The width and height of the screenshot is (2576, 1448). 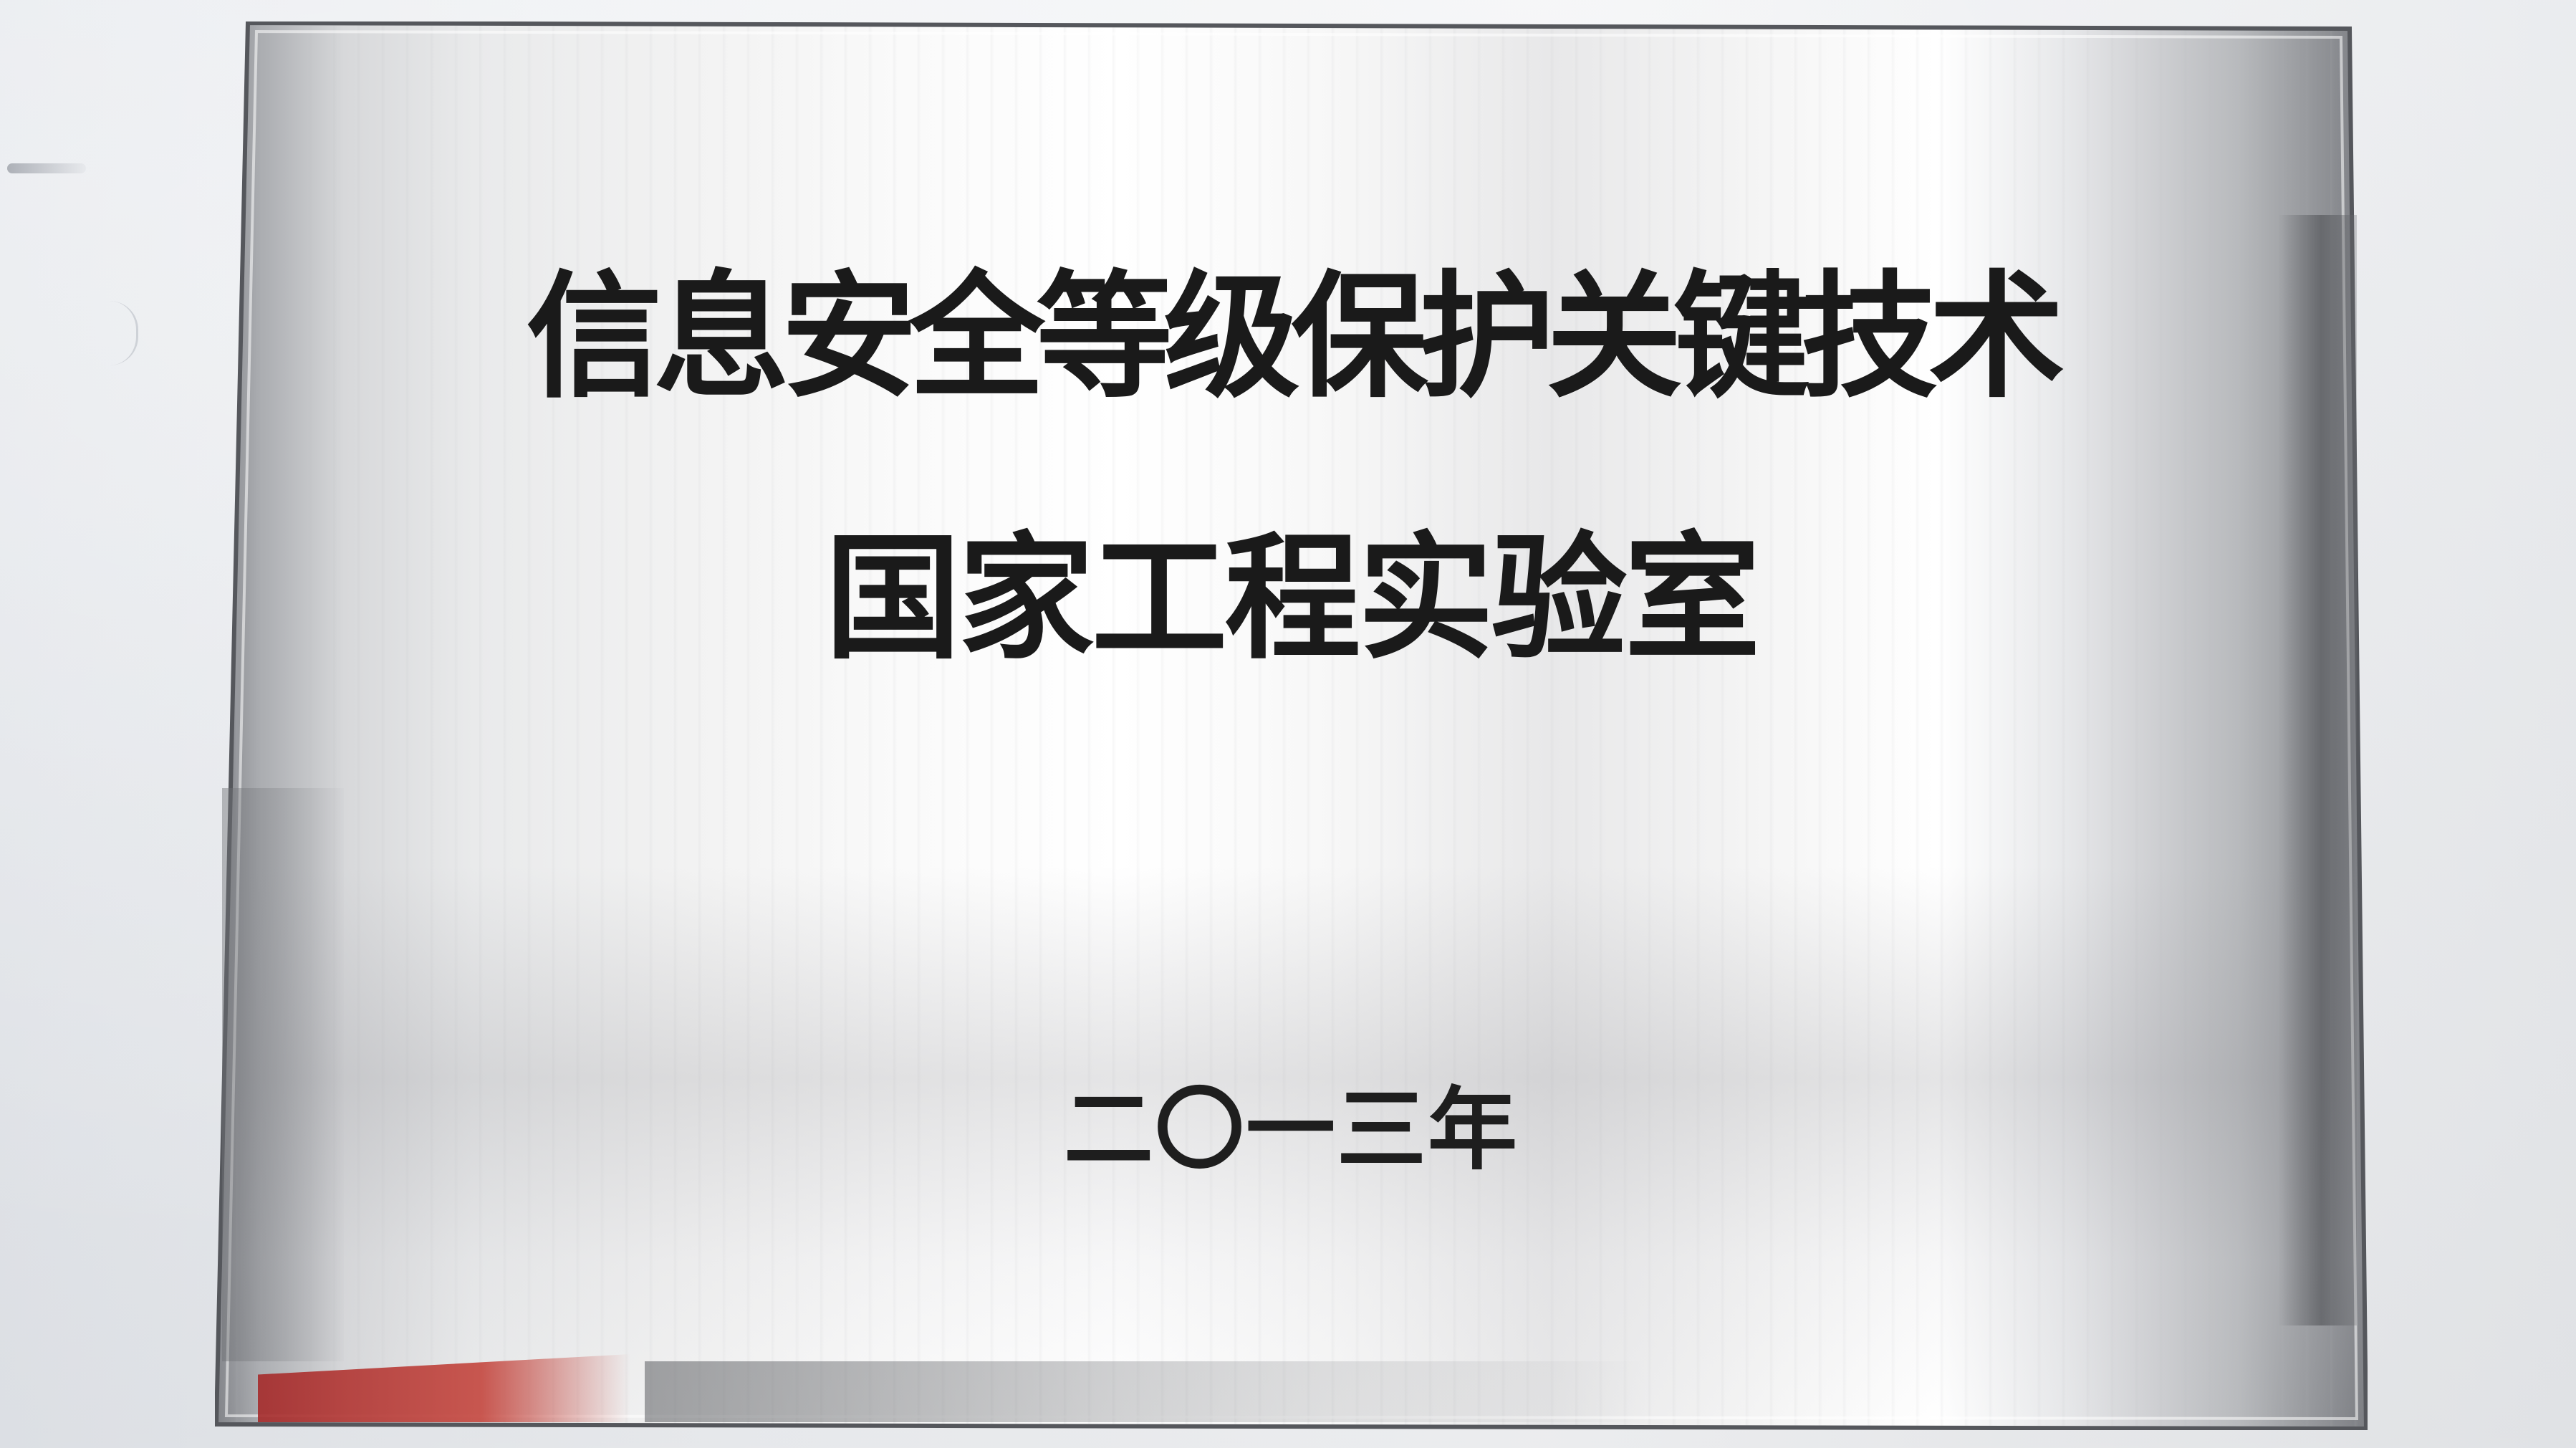 I want to click on plaque-year: 二〇一三年, so click(x=1291, y=1130).